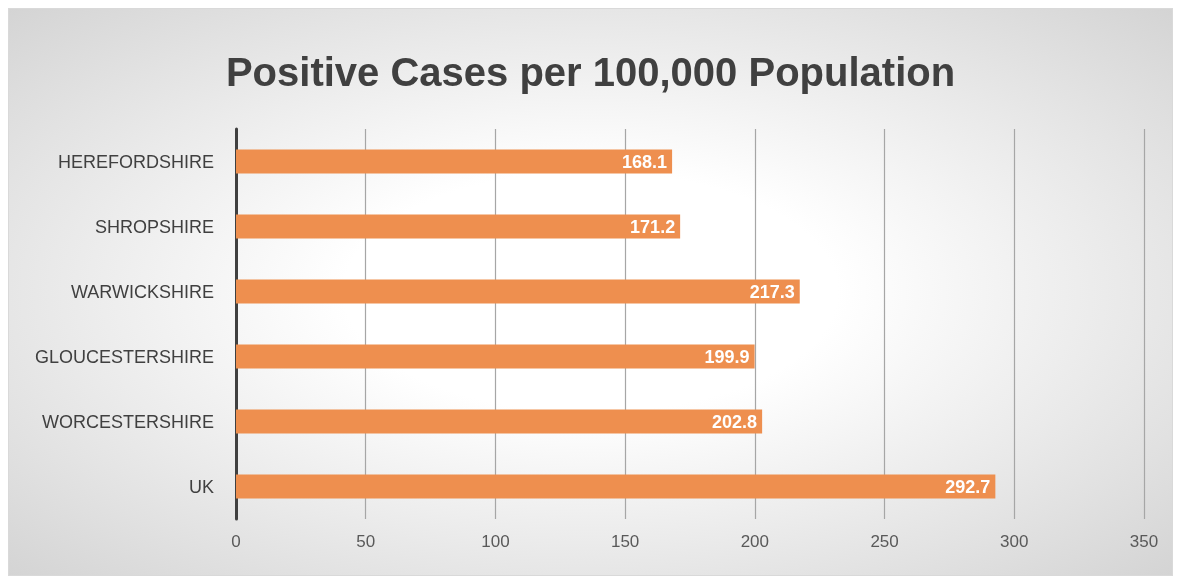  I want to click on data-label: 171.2, so click(653, 226).